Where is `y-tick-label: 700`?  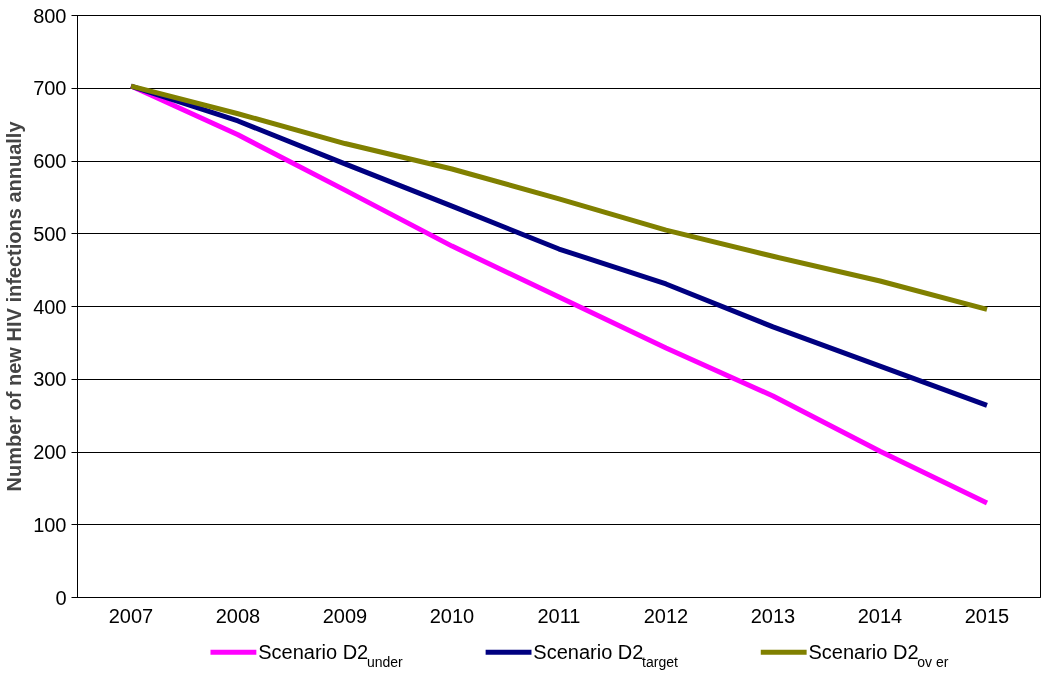 y-tick-label: 700 is located at coordinates (50, 88).